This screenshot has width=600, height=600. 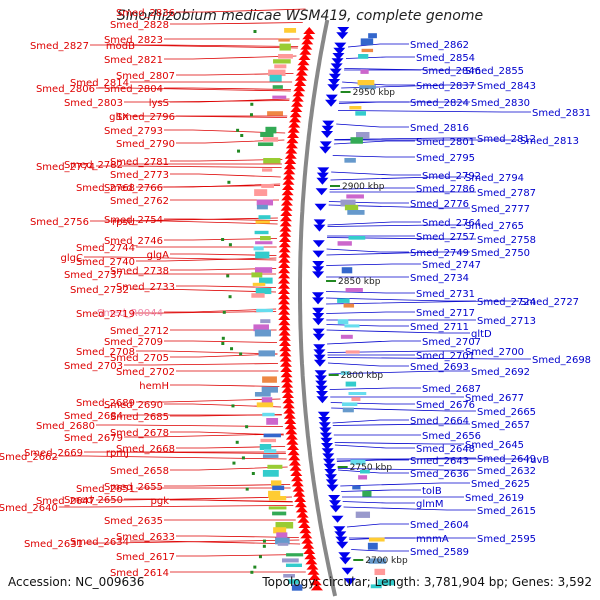 I want to click on gene-label-left: Smed_2814, so click(x=99, y=83).